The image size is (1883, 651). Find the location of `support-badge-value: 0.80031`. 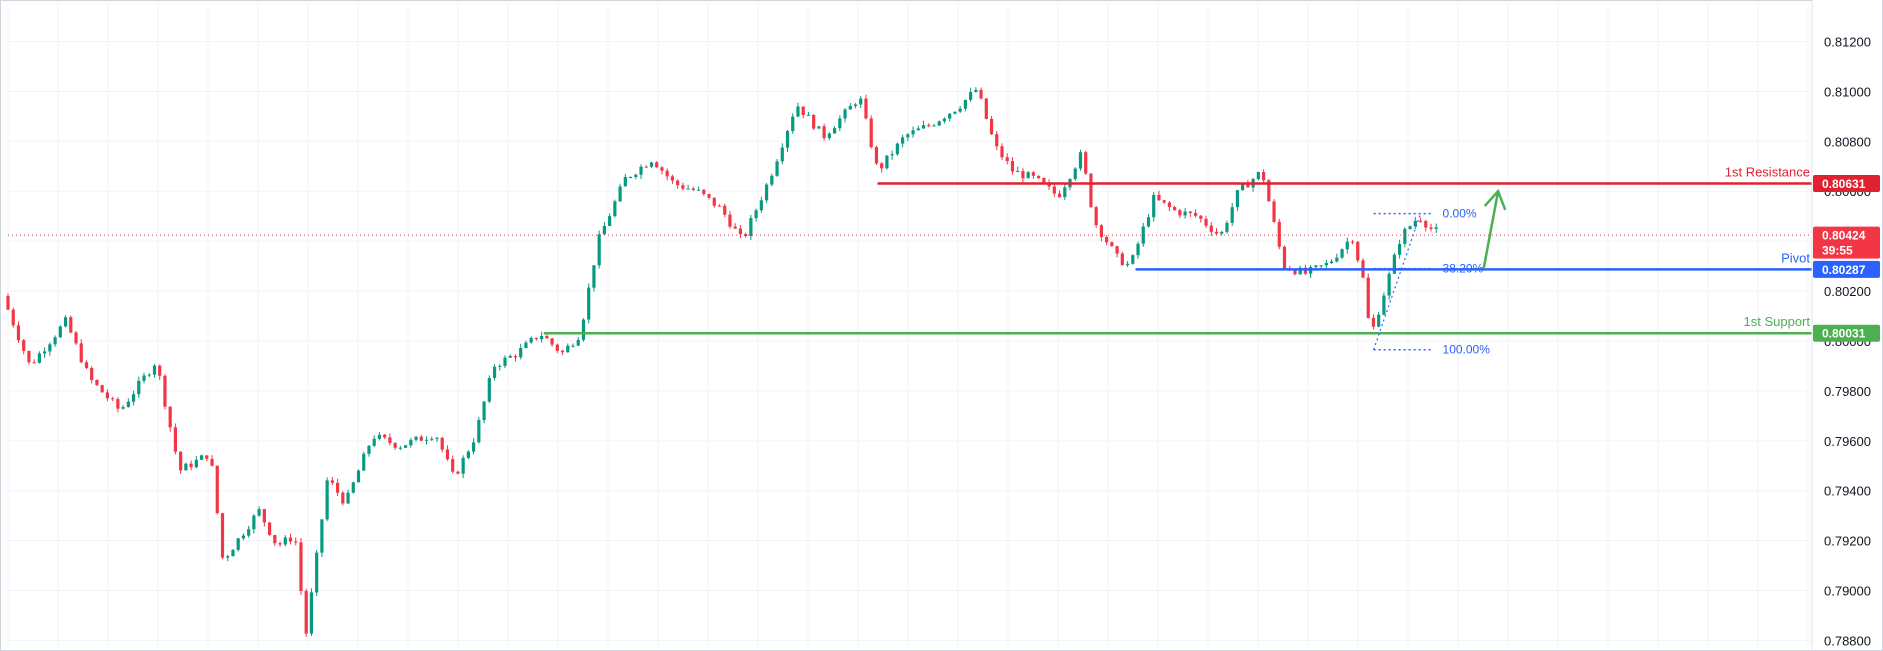

support-badge-value: 0.80031 is located at coordinates (1844, 334).